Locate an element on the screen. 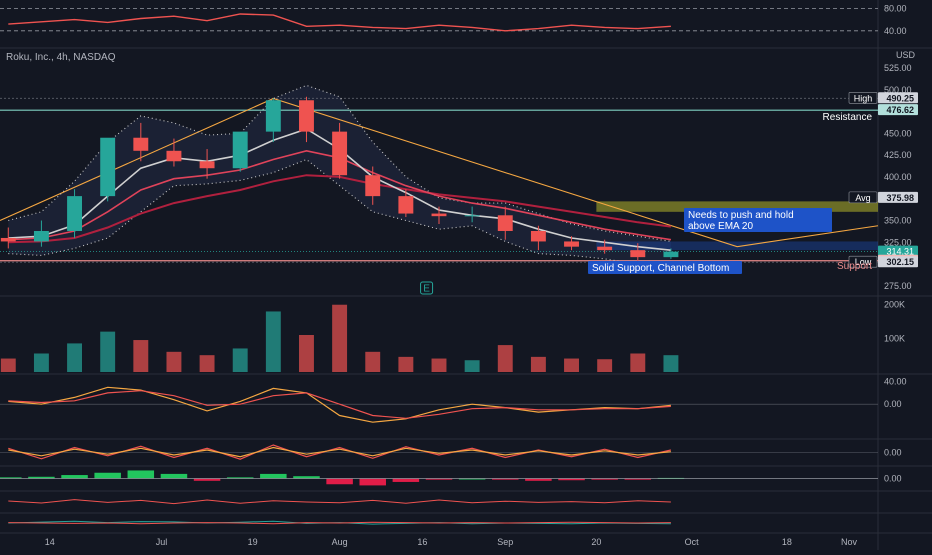  signal-line is located at coordinates (339, 404).